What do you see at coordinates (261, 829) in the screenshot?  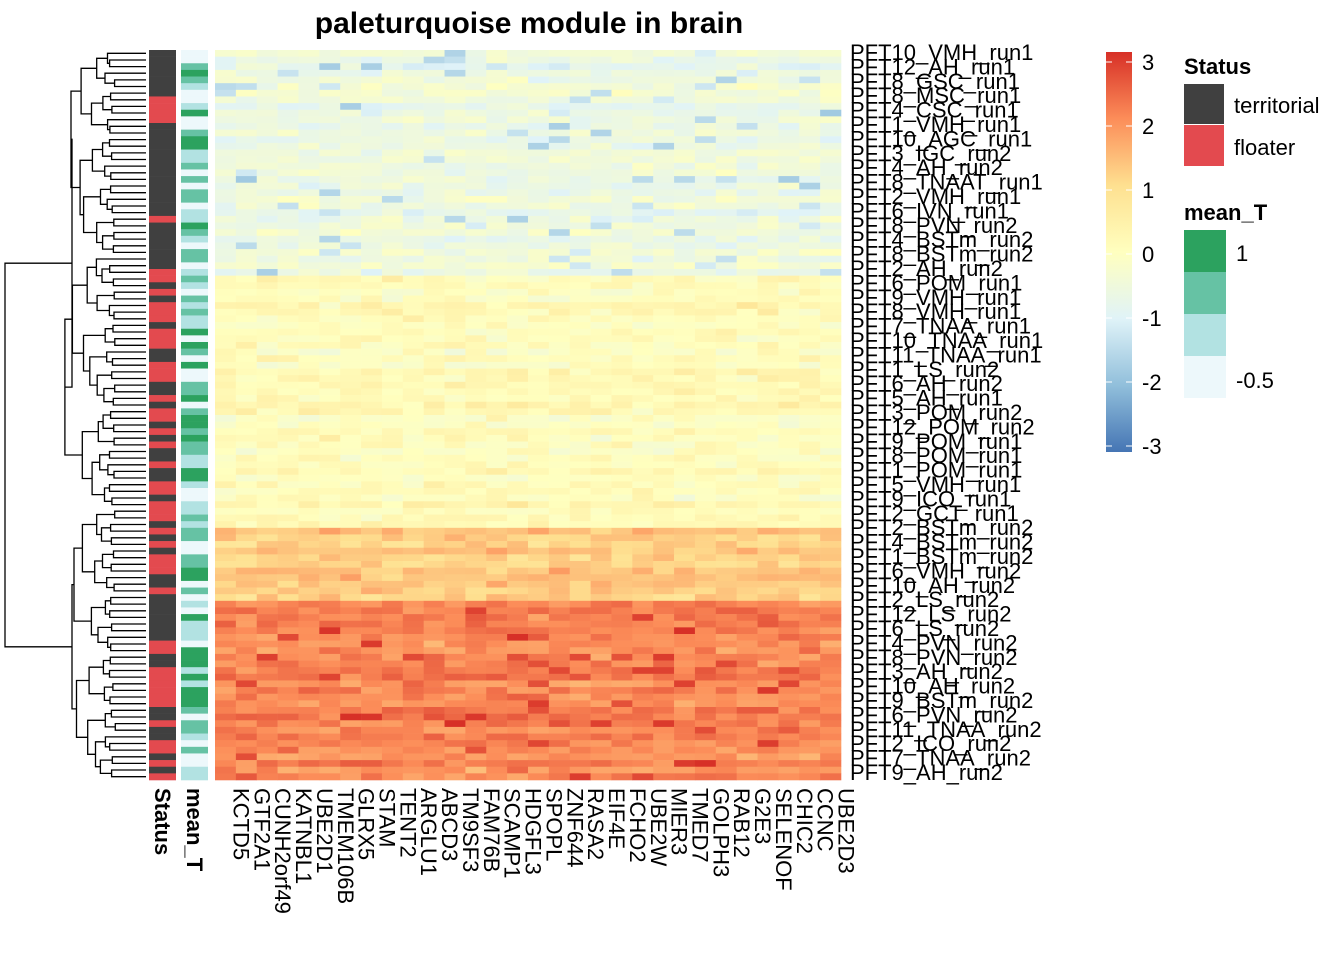 I see `column-label: GTF2A1` at bounding box center [261, 829].